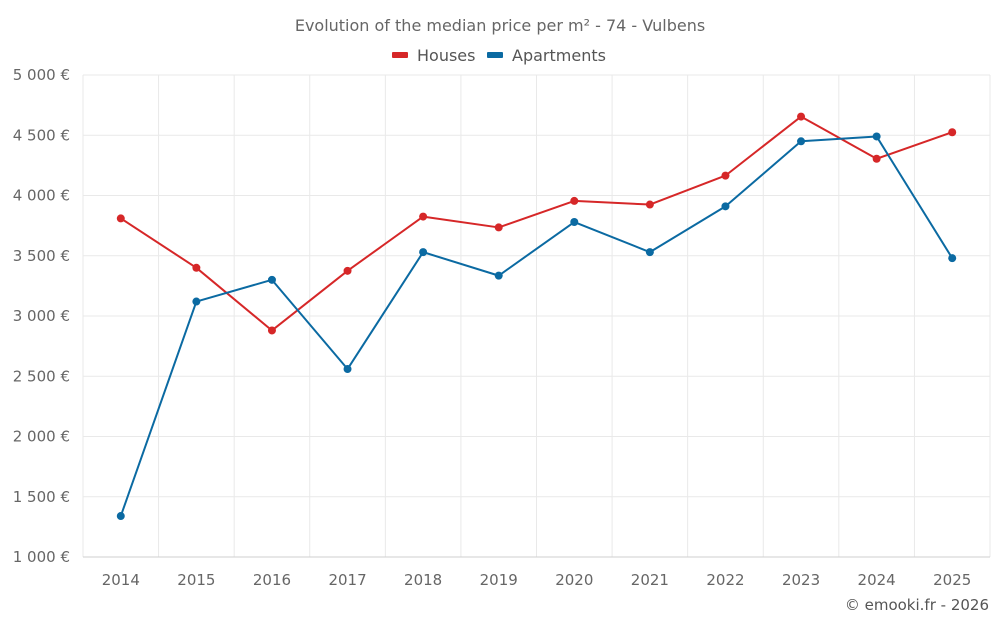 The height and width of the screenshot is (625, 1000). Describe the element at coordinates (446, 55) in the screenshot. I see `houses-legend-label: Houses` at that location.